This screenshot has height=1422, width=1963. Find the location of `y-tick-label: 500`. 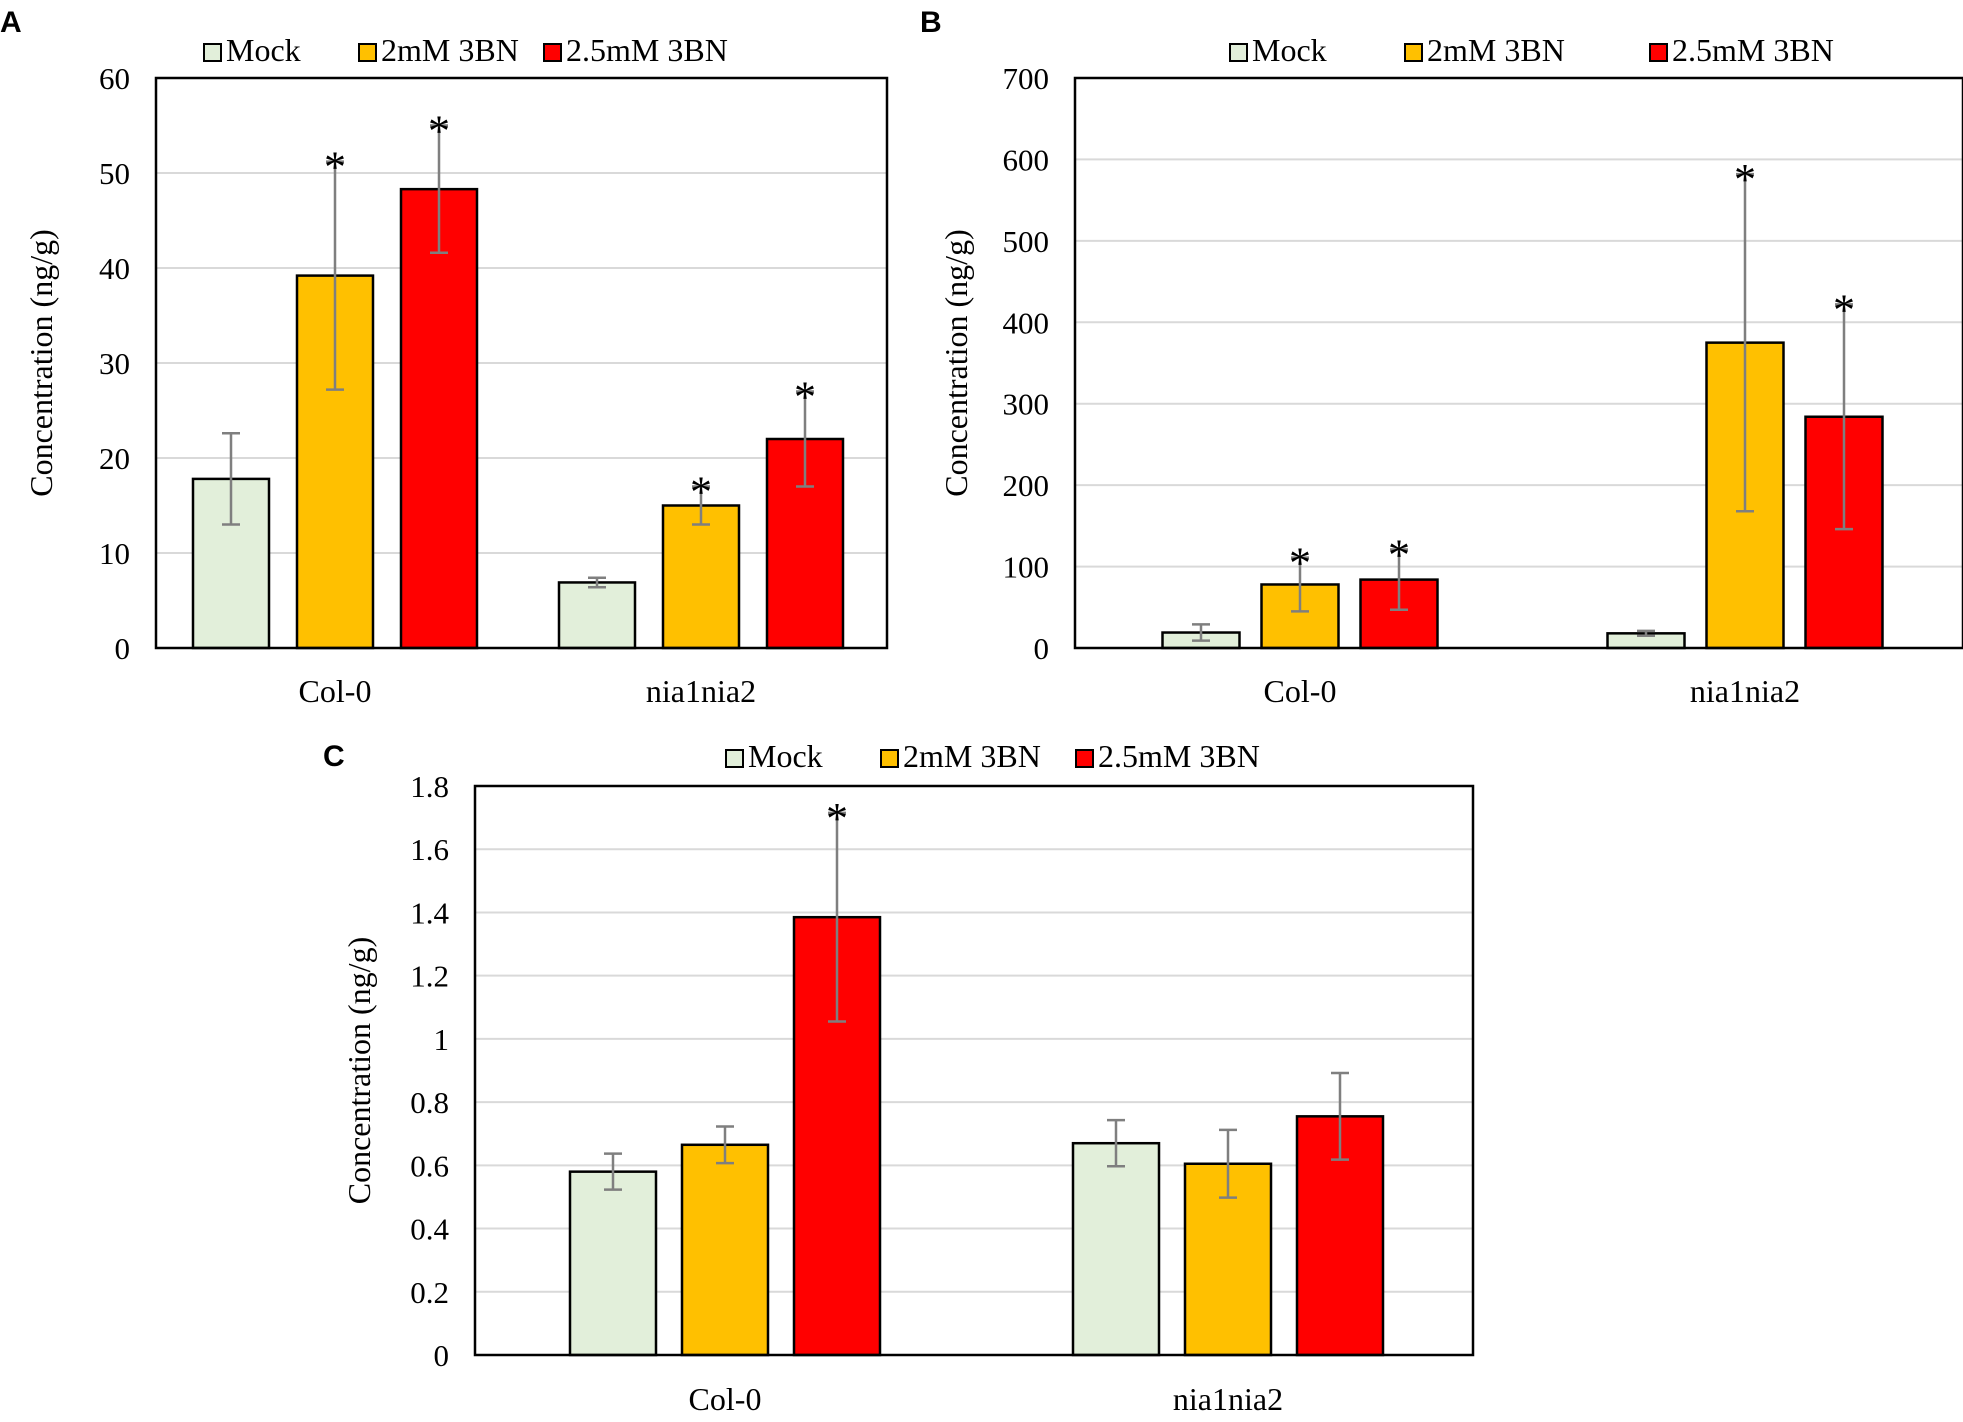

y-tick-label: 500 is located at coordinates (1026, 241).